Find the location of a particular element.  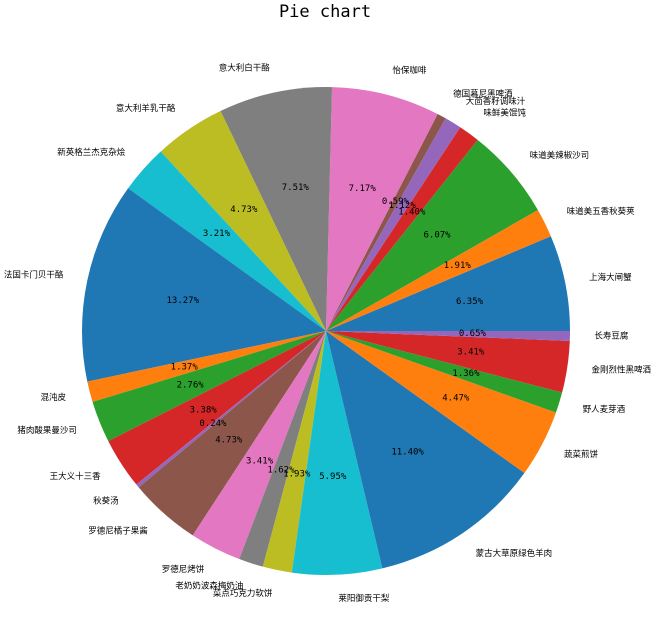

slice-category-label: 混沌皮 is located at coordinates (54, 397).